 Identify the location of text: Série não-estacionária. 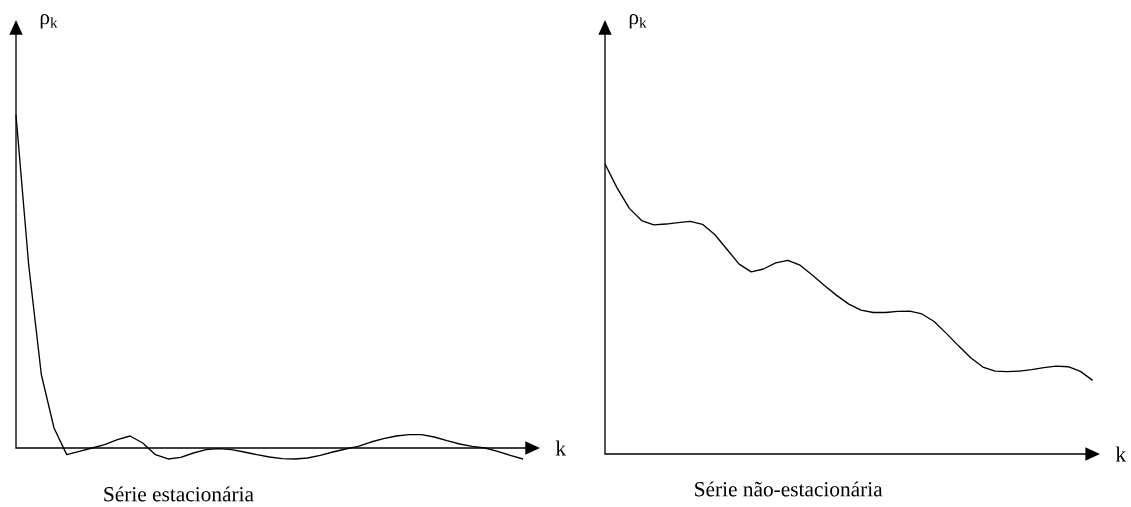
(789, 489).